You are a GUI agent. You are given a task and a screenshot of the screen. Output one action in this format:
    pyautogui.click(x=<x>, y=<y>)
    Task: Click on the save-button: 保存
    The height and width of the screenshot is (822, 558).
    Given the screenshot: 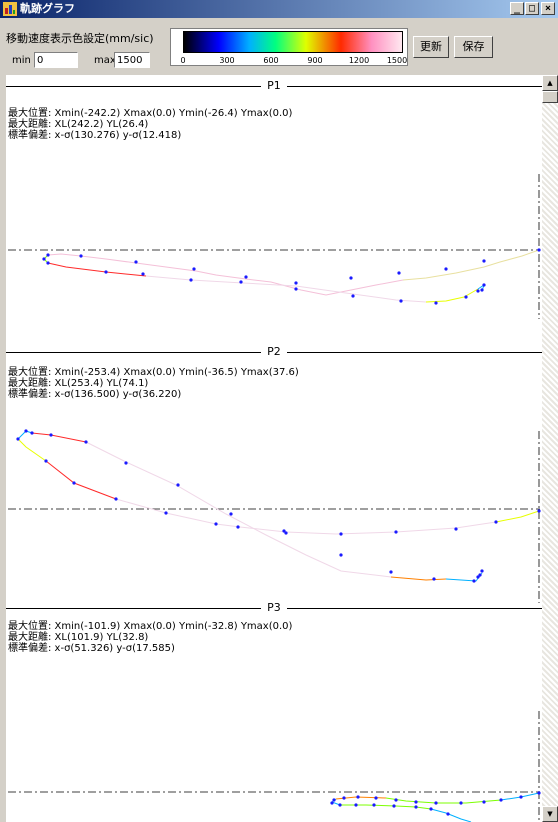 What is the action you would take?
    pyautogui.click(x=473, y=47)
    